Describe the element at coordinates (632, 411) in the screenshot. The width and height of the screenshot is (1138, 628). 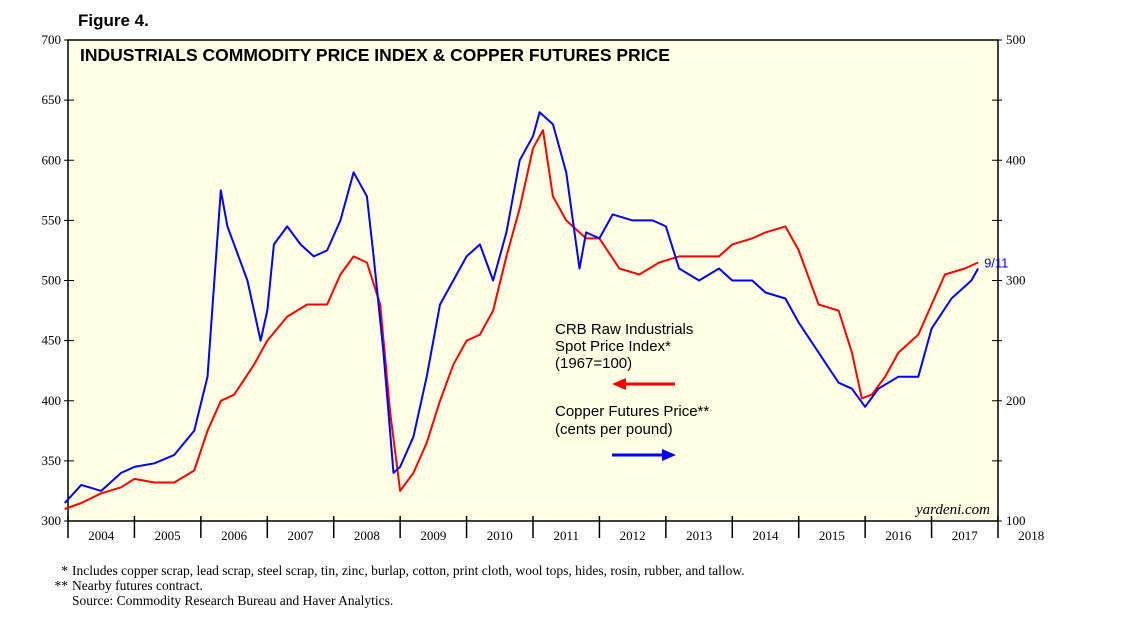
I see `legend-label-copper: Copper Futures Price**` at that location.